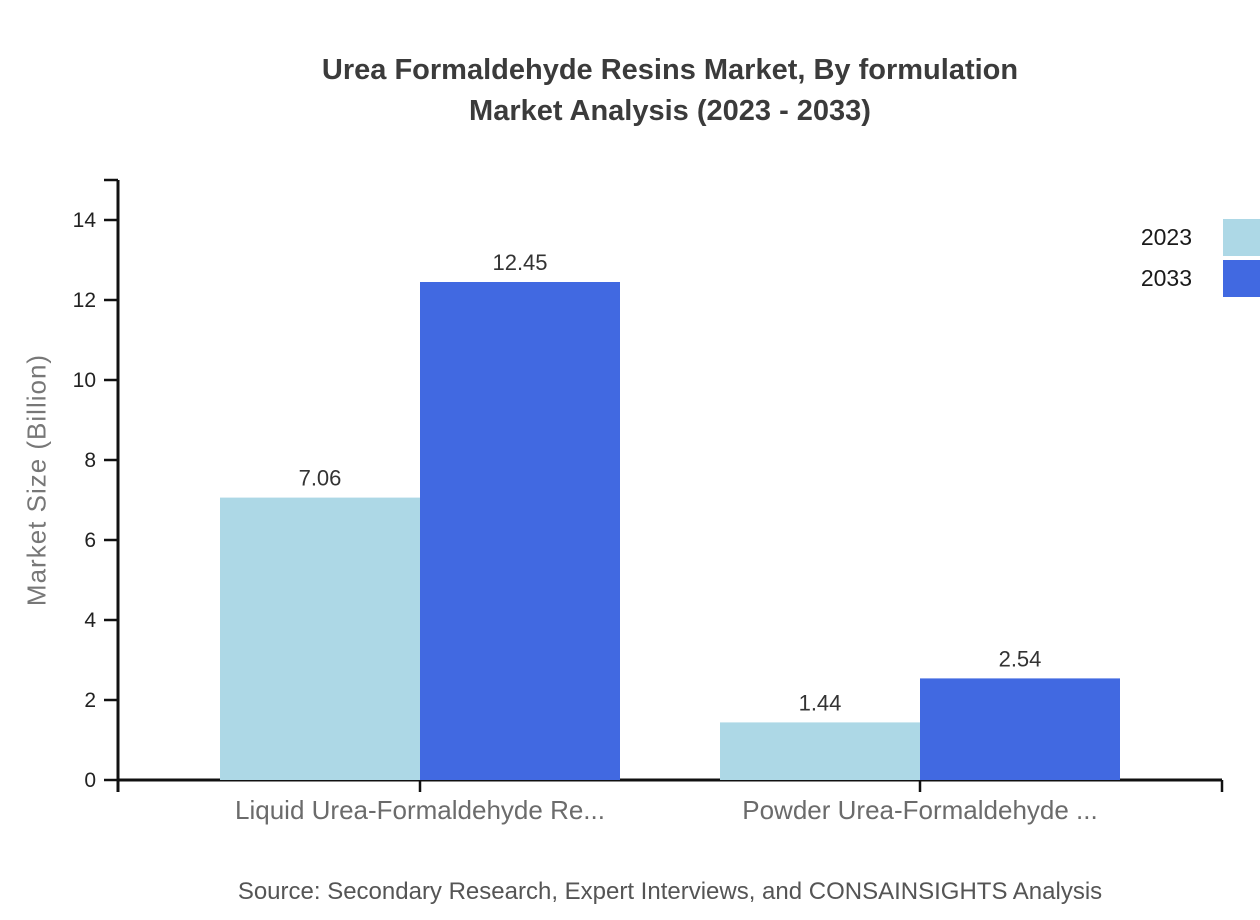 The width and height of the screenshot is (1260, 920). Describe the element at coordinates (1166, 237) in the screenshot. I see `legend-label: 2023` at that location.